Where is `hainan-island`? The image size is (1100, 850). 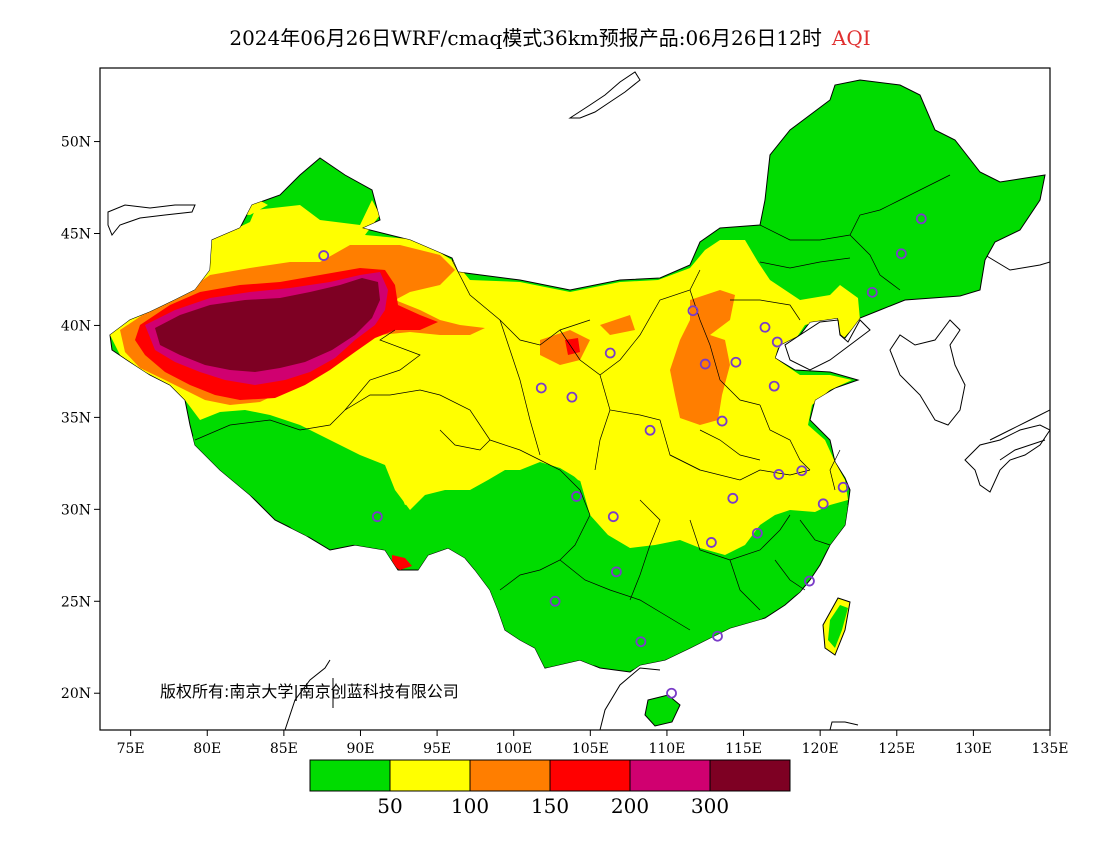
hainan-island is located at coordinates (662, 710).